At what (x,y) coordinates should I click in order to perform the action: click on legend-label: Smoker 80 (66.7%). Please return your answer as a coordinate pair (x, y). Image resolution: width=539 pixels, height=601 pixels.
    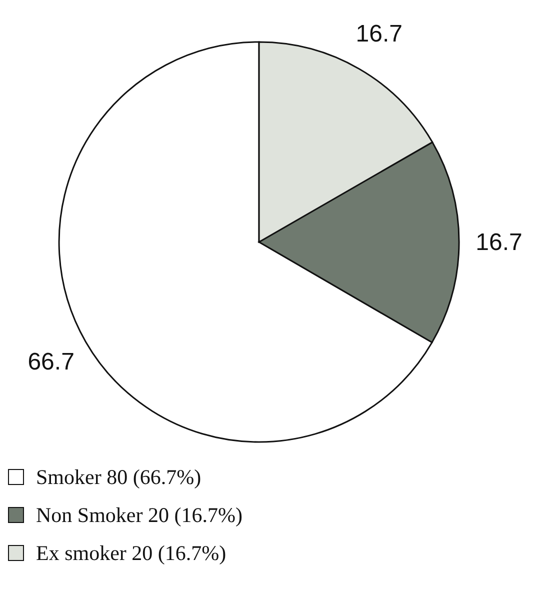
    Looking at the image, I should click on (119, 477).